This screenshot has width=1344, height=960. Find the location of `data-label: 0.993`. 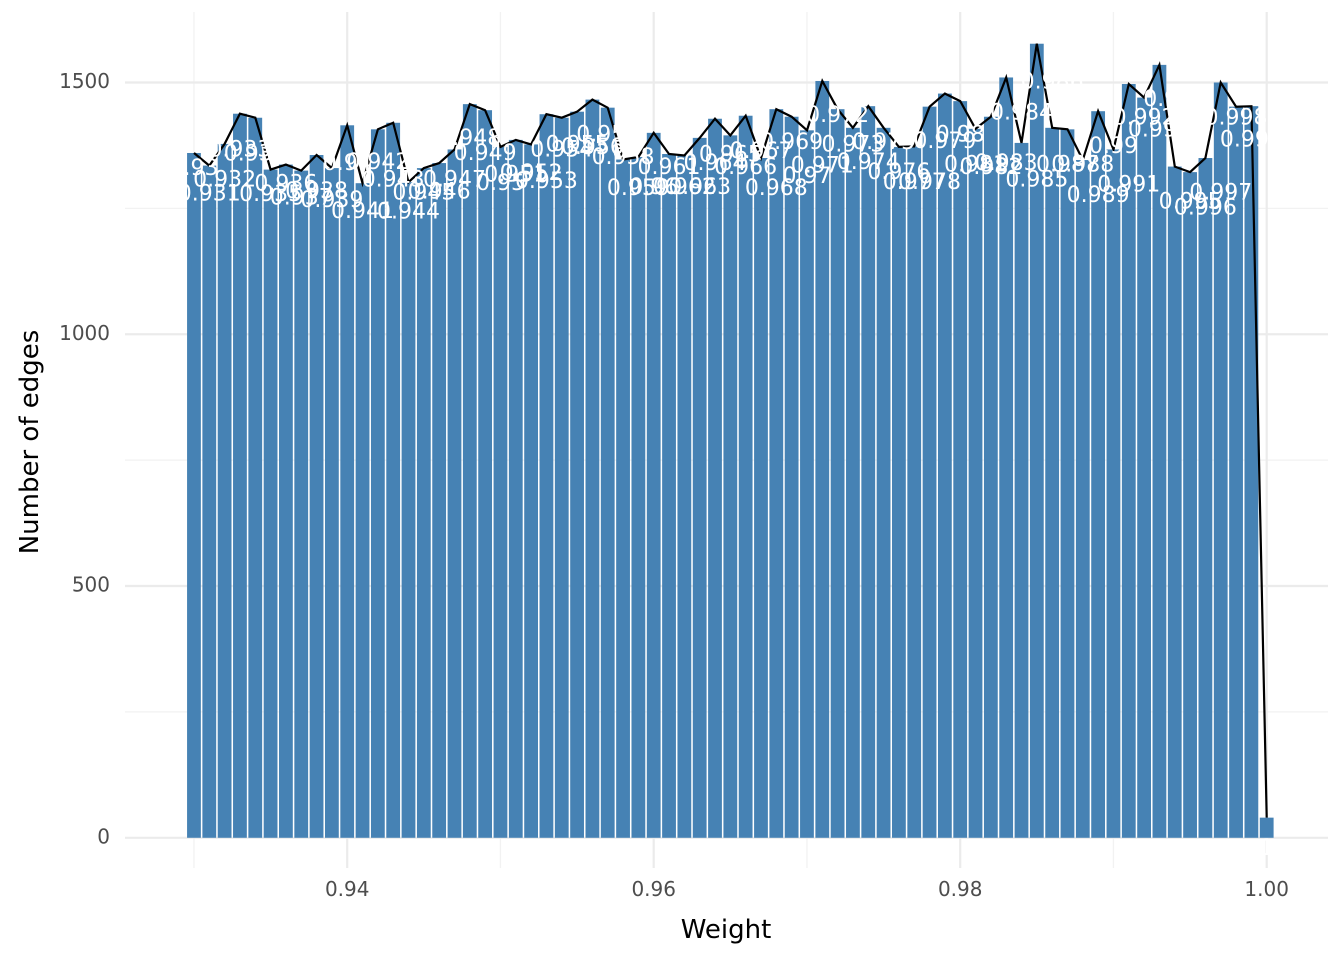

data-label: 0.993 is located at coordinates (1159, 129).